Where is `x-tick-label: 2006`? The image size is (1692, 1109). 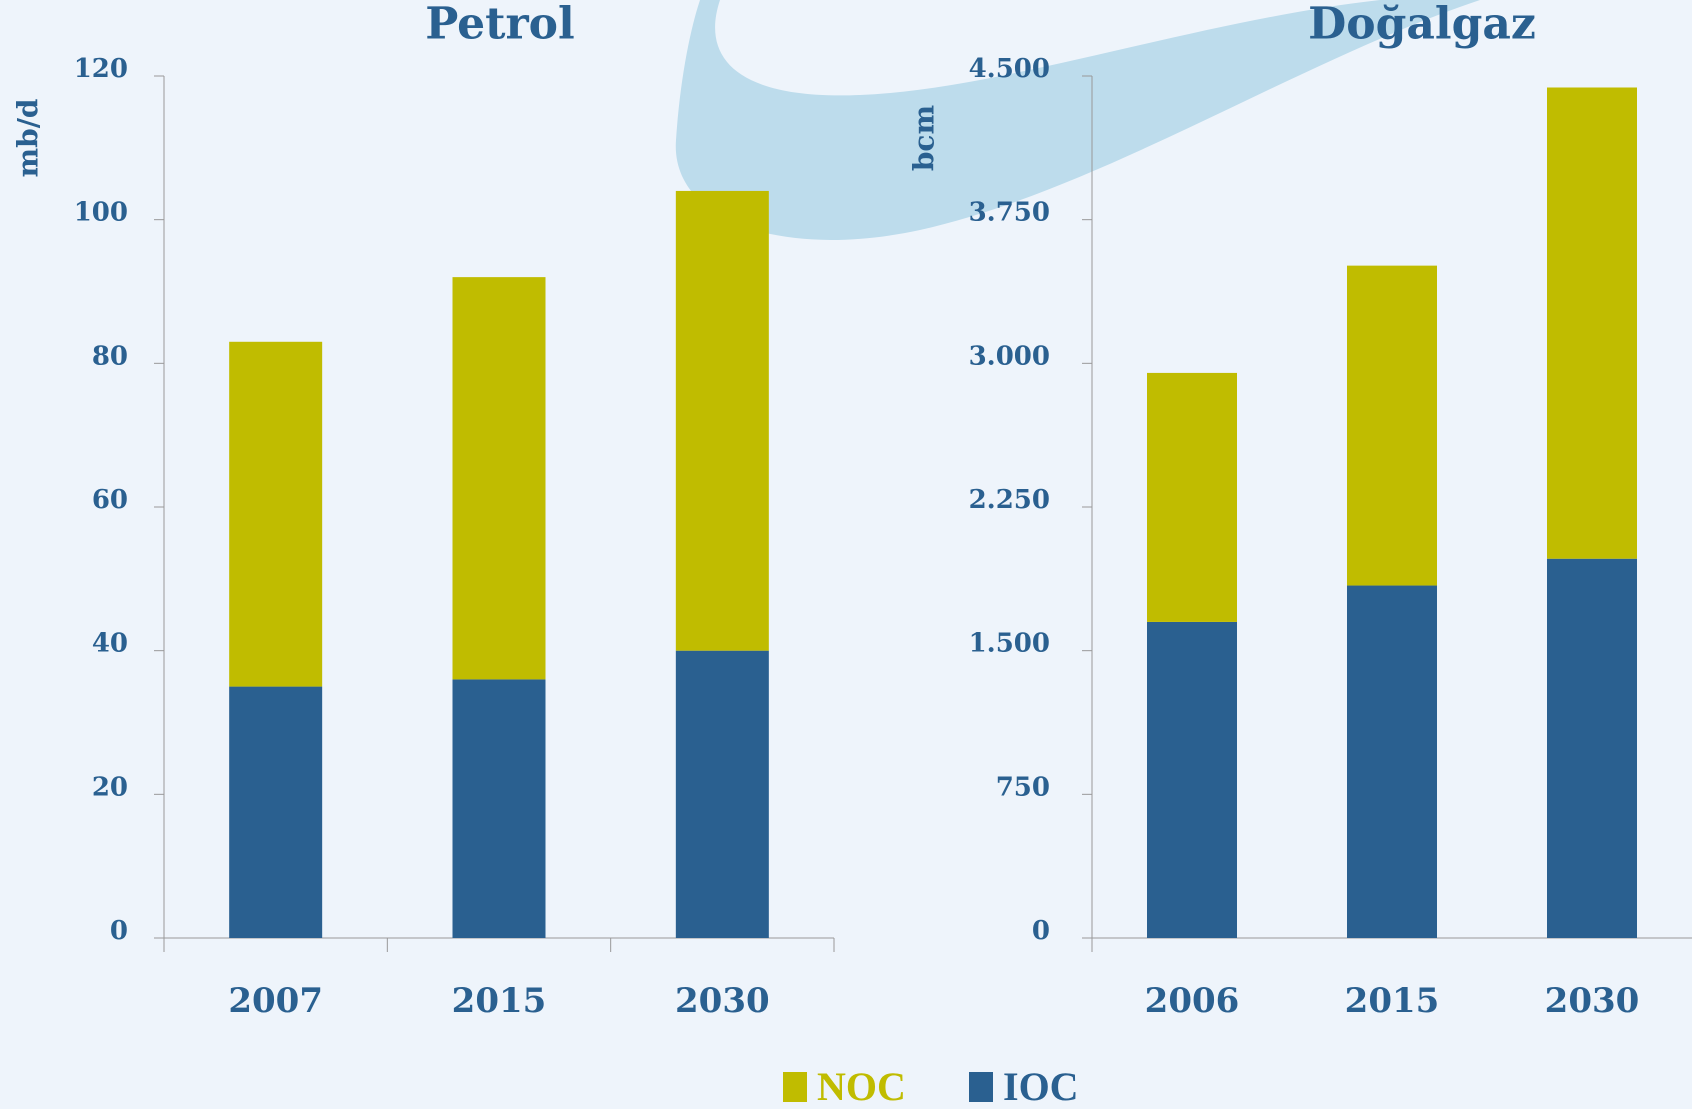 x-tick-label: 2006 is located at coordinates (1192, 1001).